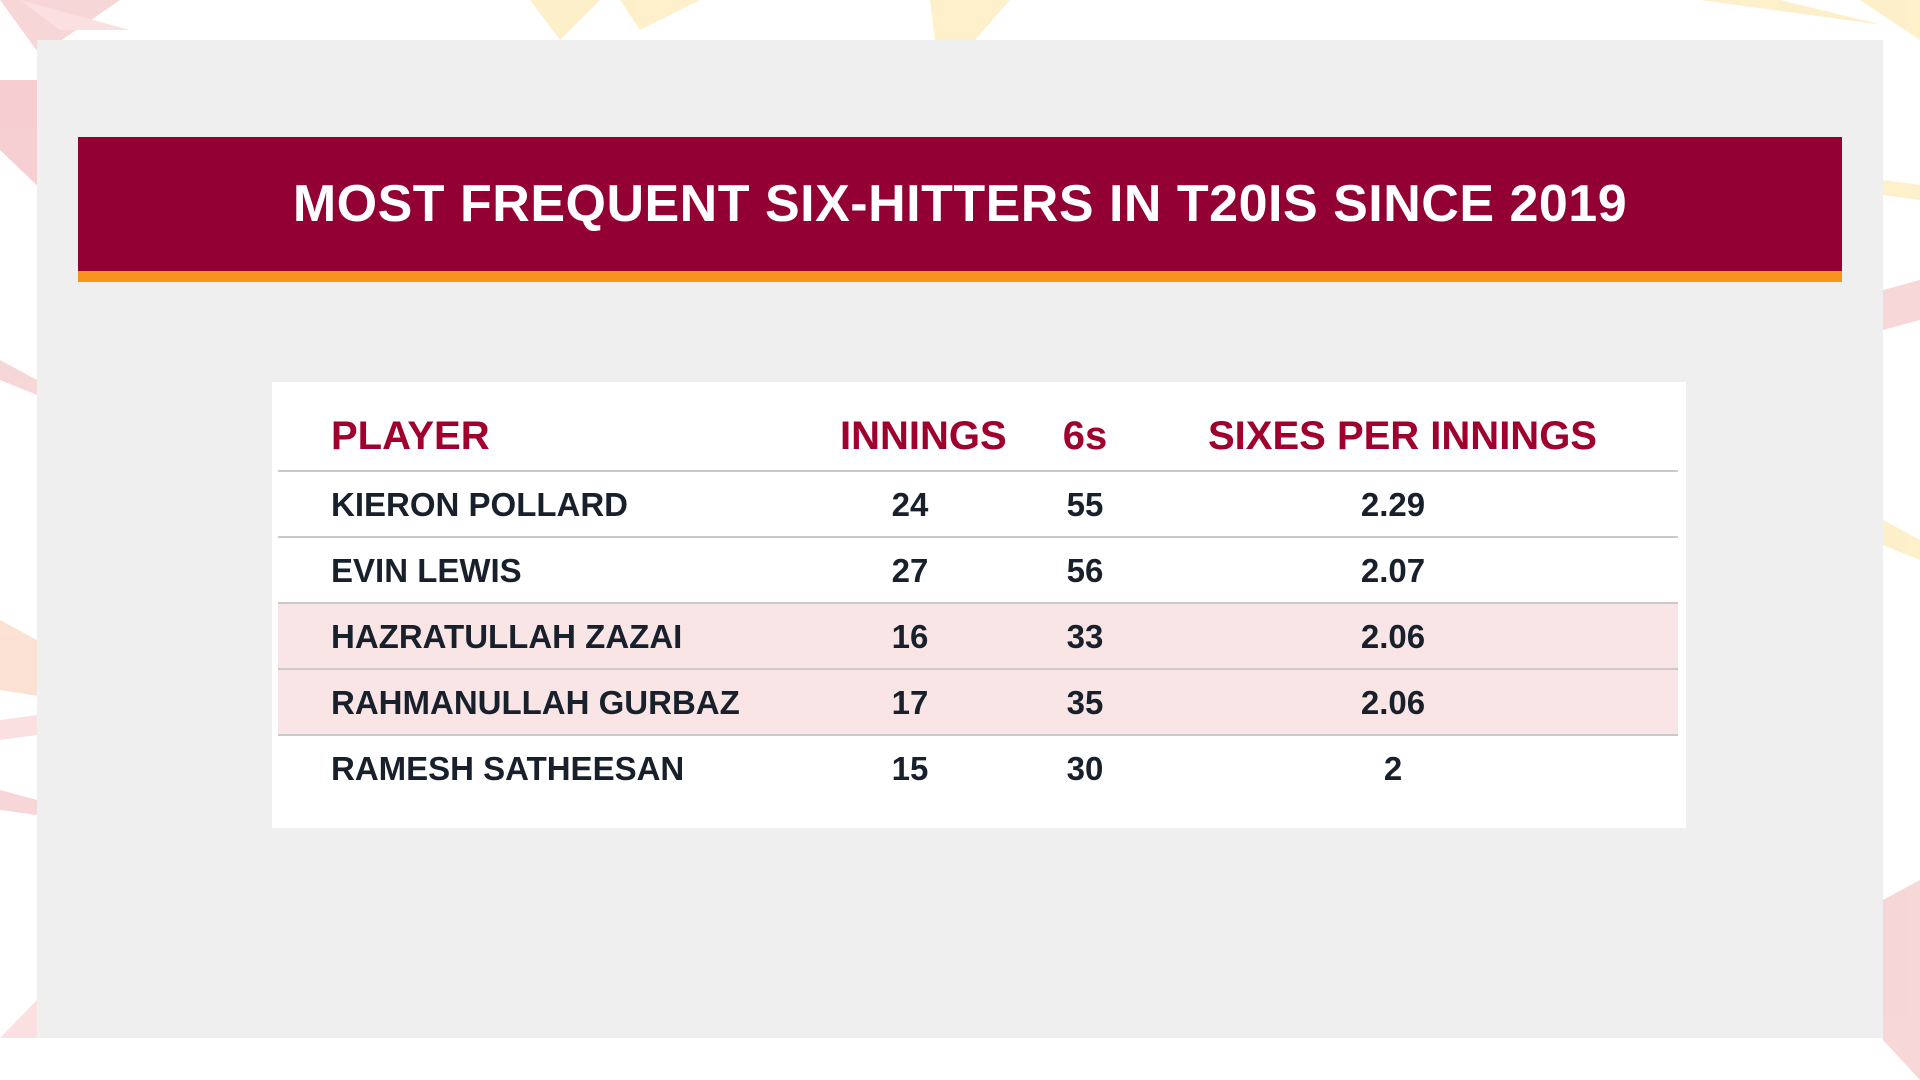 The image size is (1920, 1080). I want to click on cell-sixes: 35, so click(1085, 702).